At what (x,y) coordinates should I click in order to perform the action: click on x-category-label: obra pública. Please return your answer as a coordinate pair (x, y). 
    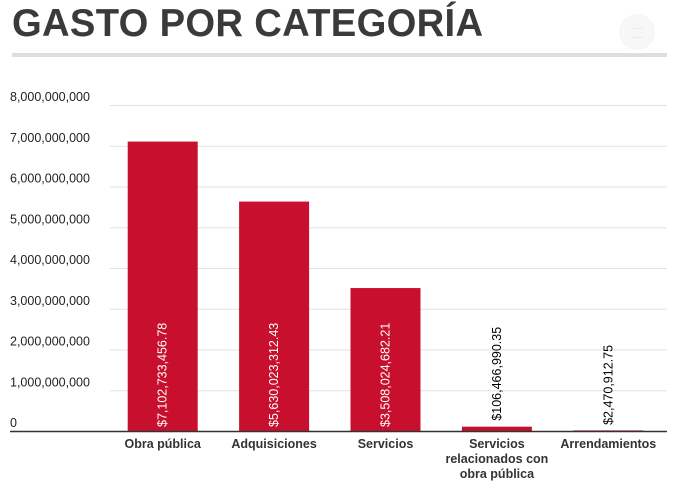
    Looking at the image, I should click on (497, 474).